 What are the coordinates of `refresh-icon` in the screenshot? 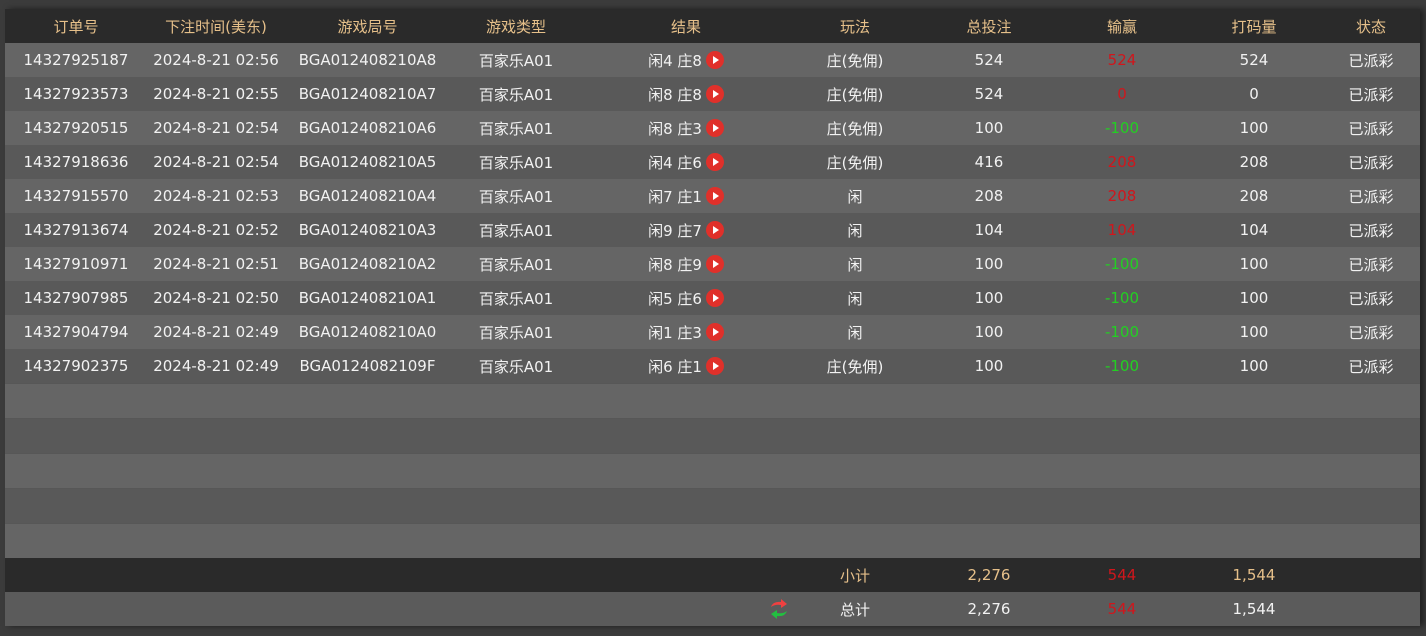 It's located at (779, 609).